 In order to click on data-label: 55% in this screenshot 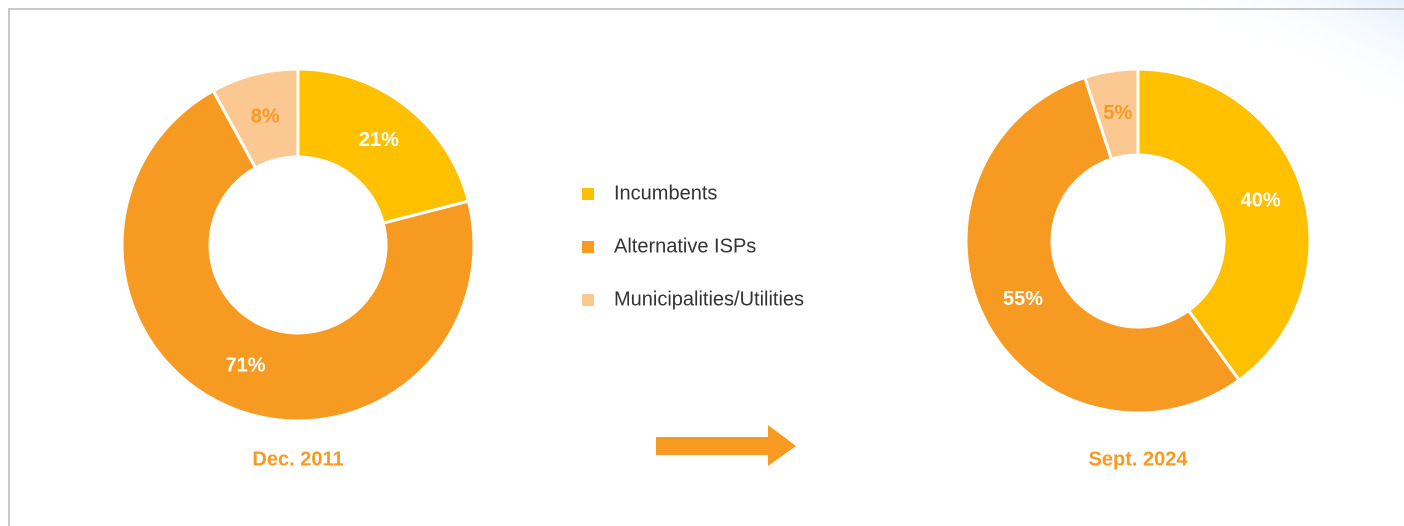, I will do `click(1023, 299)`.